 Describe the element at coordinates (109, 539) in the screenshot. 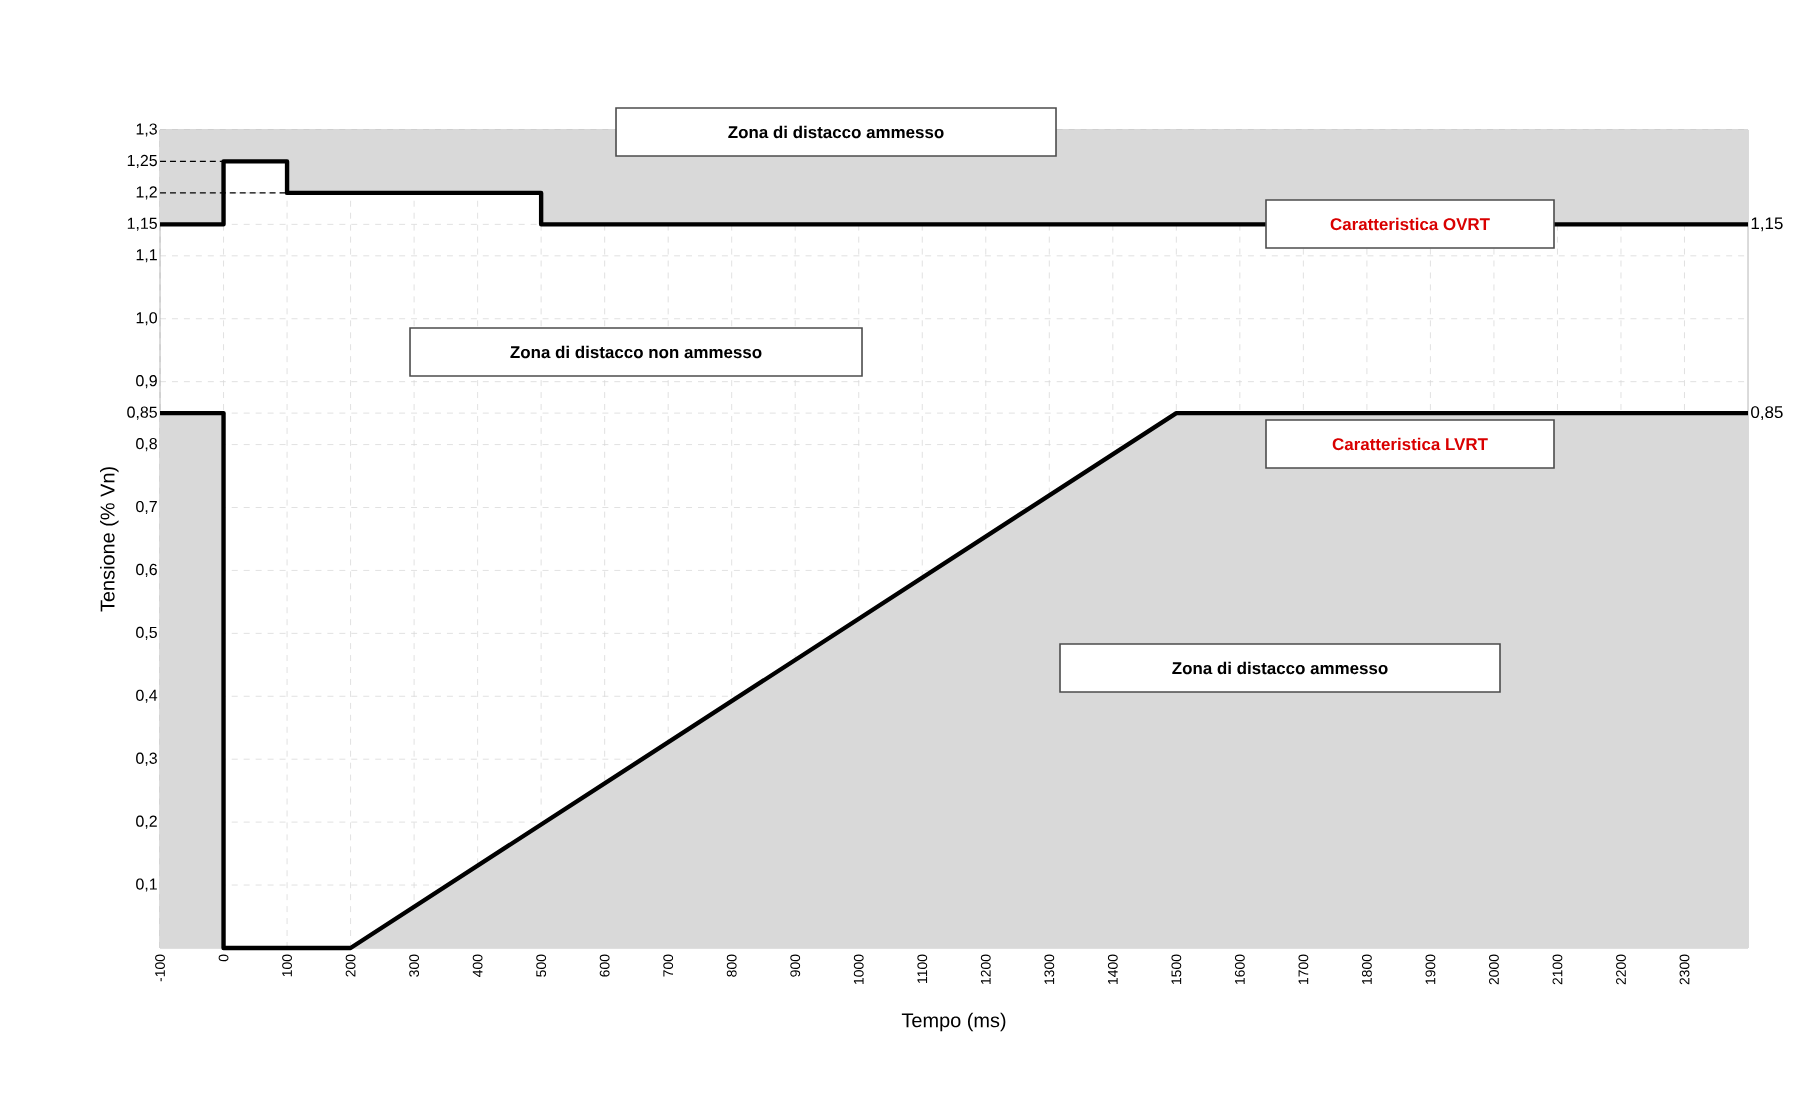

I see `y-axis-title: Tensione (% Vn)` at that location.